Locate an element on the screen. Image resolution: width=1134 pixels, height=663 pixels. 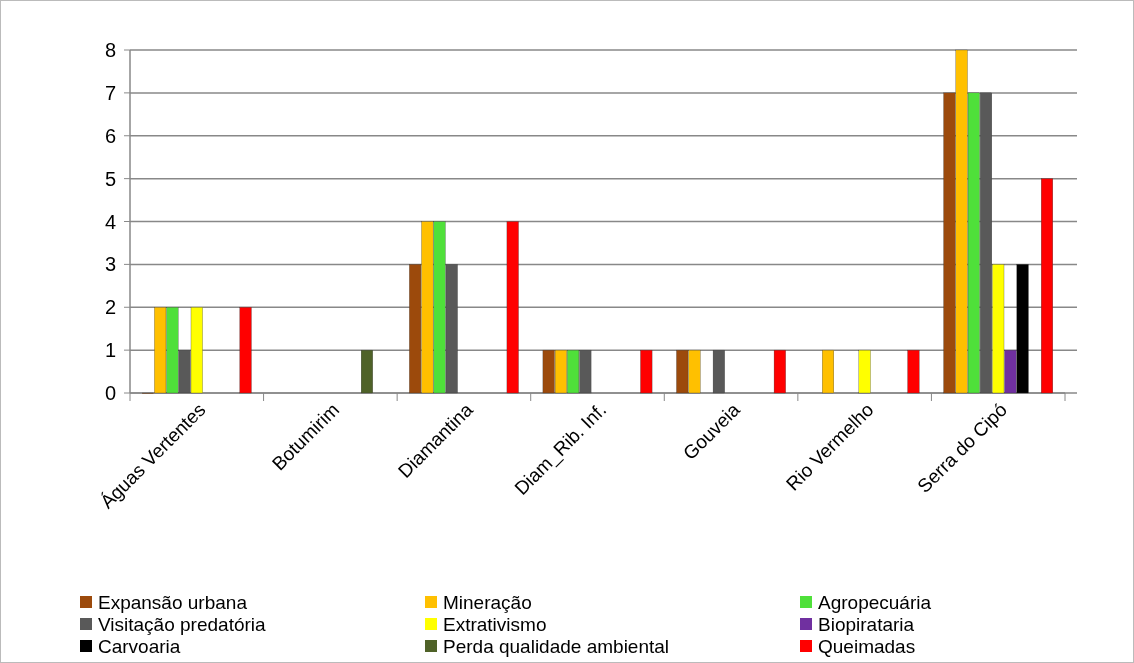
legend-label: Agropecuária is located at coordinates (875, 602).